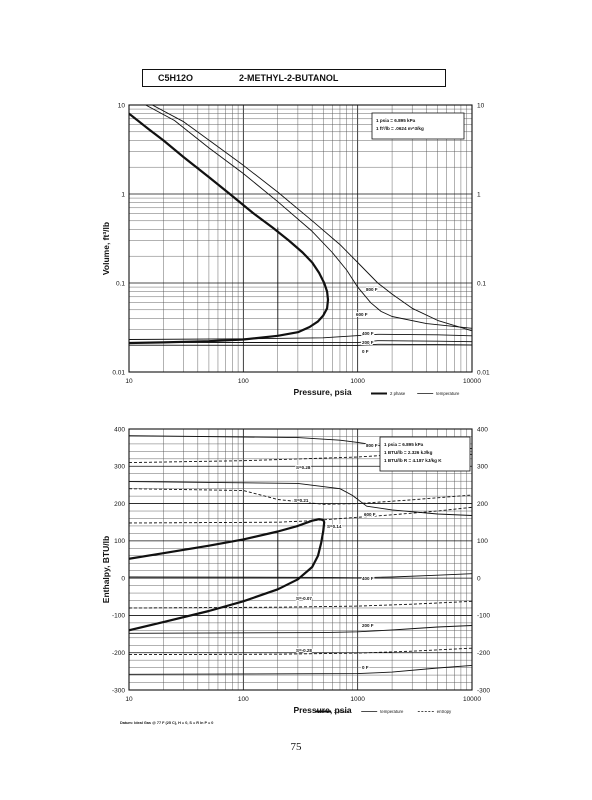 The image size is (592, 800). Describe the element at coordinates (122, 105) in the screenshot. I see `y-tick-label: 10` at that location.